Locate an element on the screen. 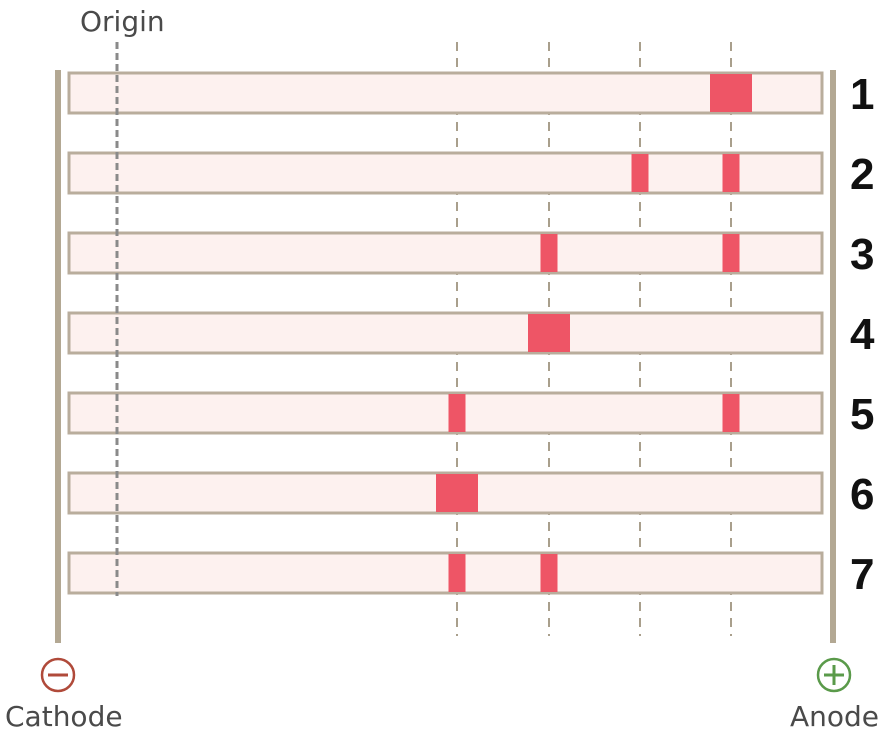 The height and width of the screenshot is (739, 891). lane-6: 6 is located at coordinates (470, 494).